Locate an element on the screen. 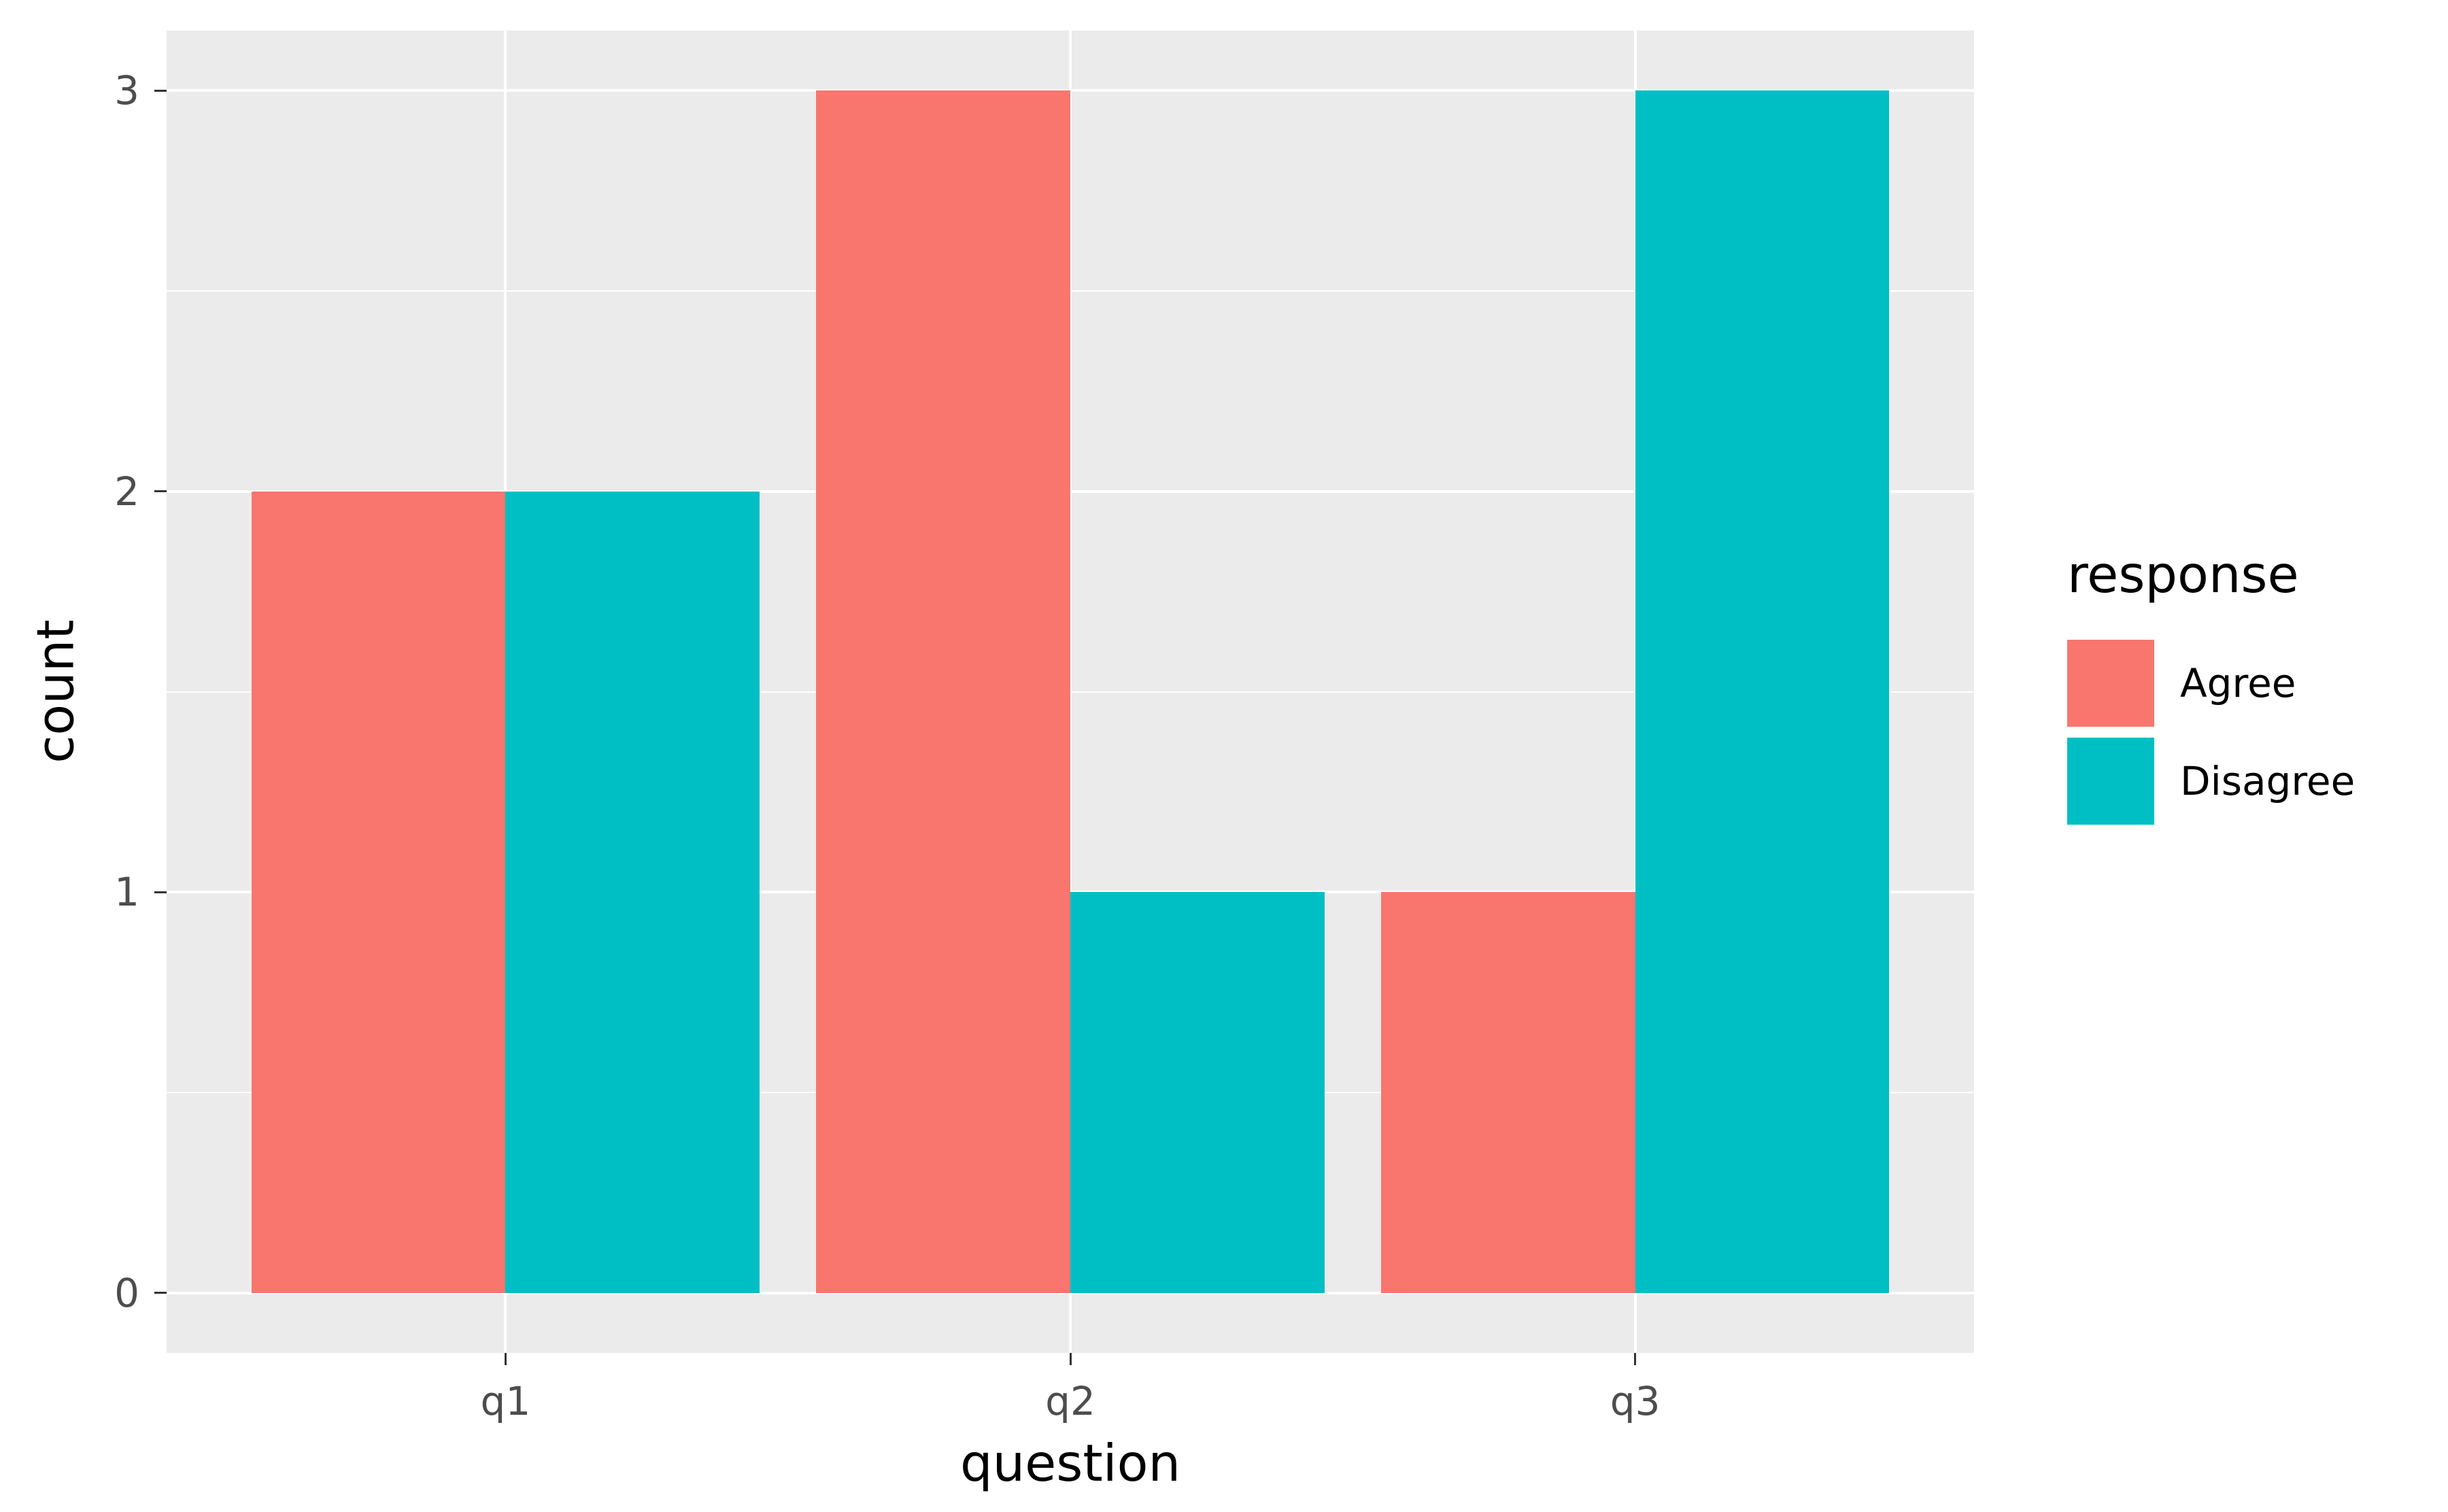  x-axis-tick-label: q3 is located at coordinates (1636, 1401).